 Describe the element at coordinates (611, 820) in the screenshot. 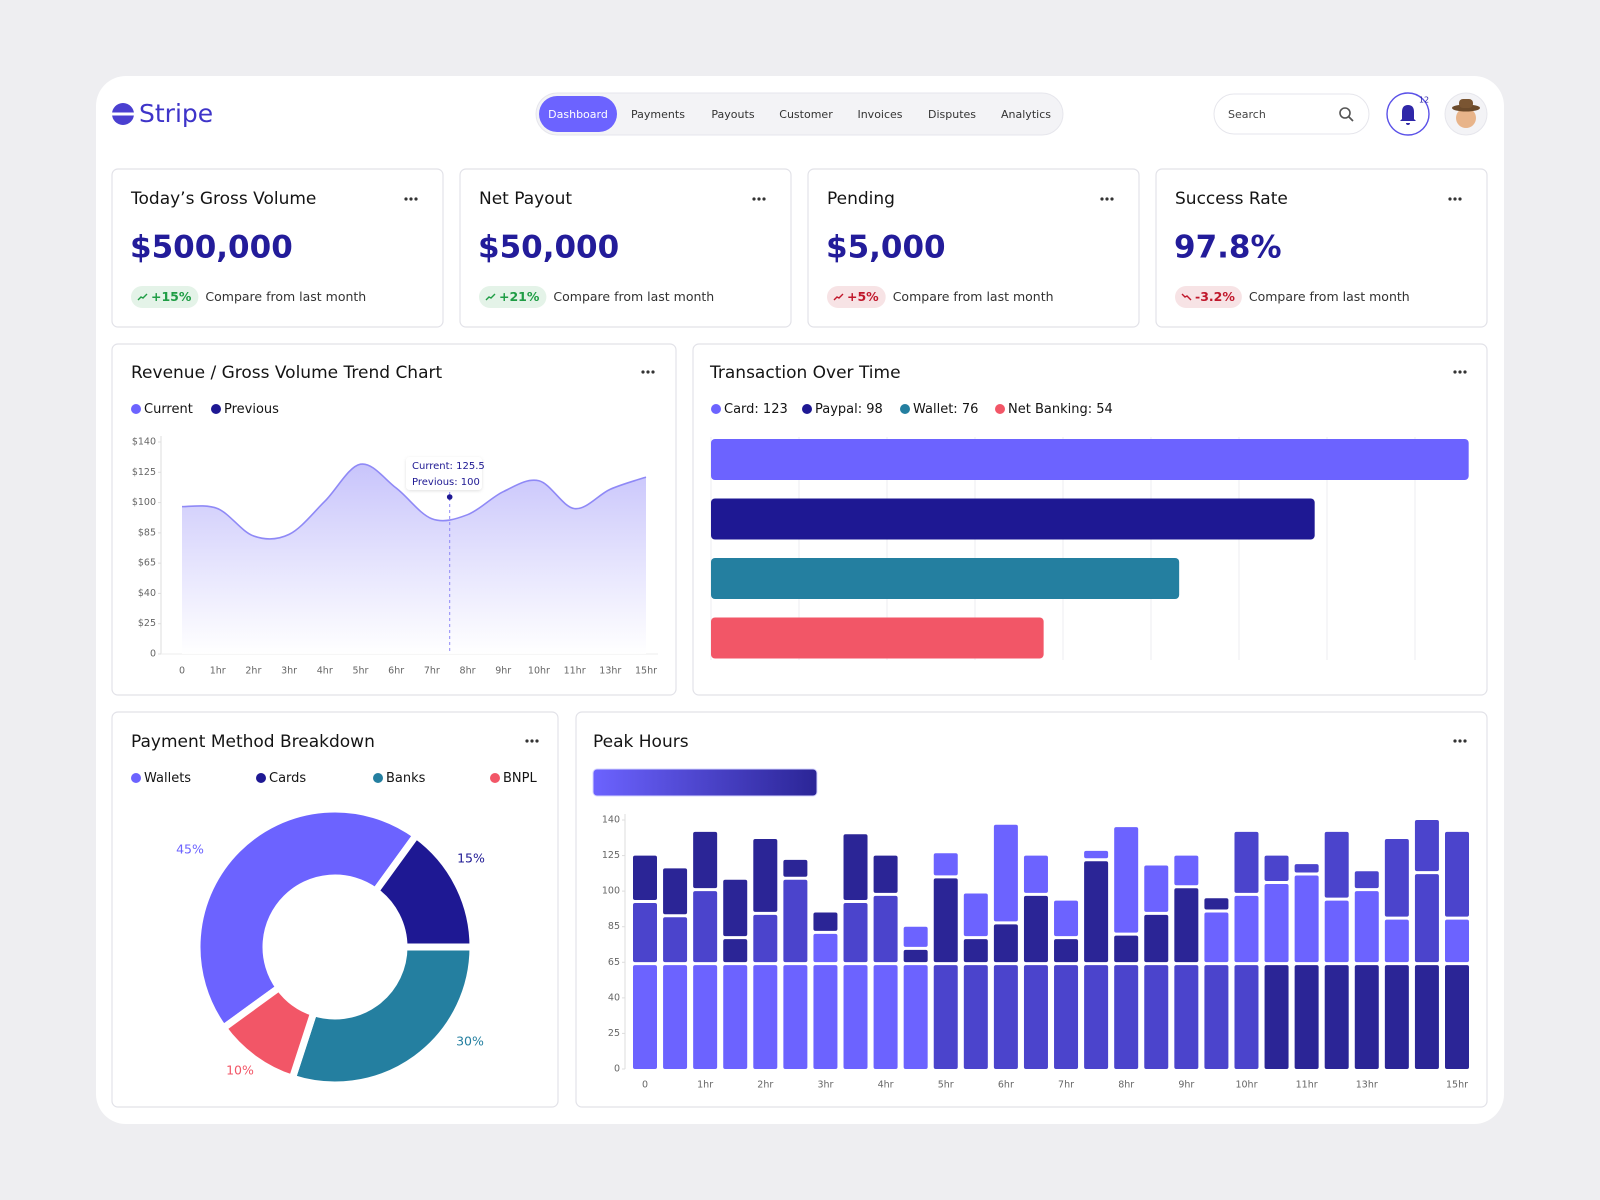

I see `y-tick-label: 140` at that location.